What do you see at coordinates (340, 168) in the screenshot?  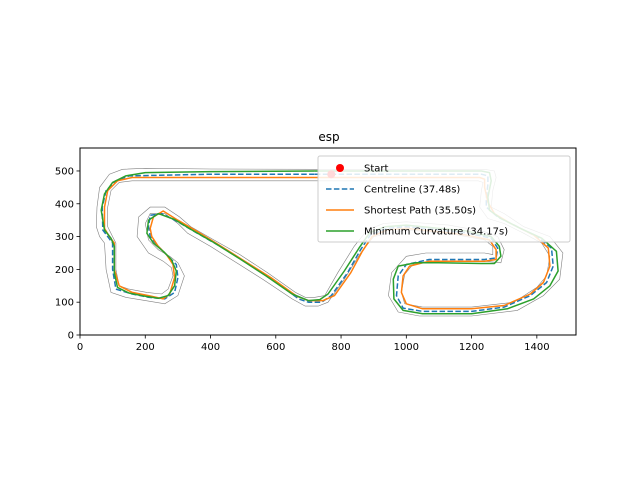 I see `legend-marker-start` at bounding box center [340, 168].